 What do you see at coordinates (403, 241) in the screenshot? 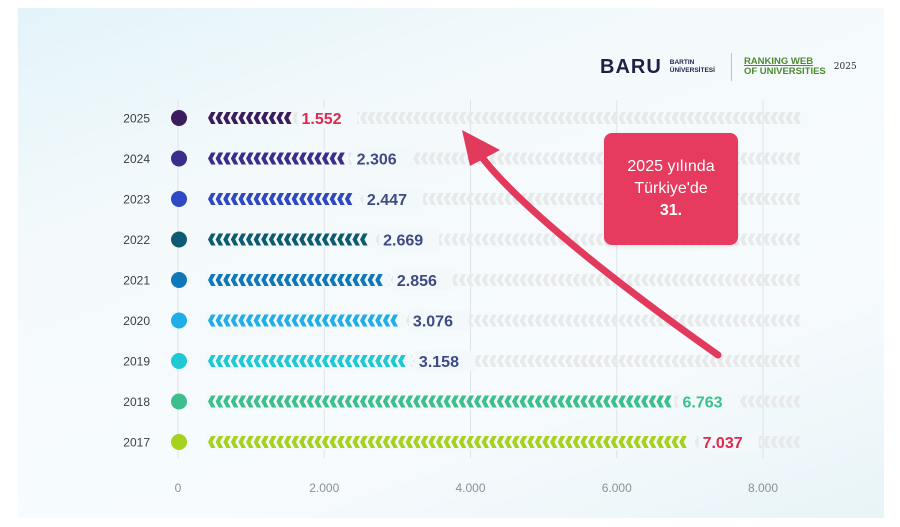
I see `value-label: 2.669` at bounding box center [403, 241].